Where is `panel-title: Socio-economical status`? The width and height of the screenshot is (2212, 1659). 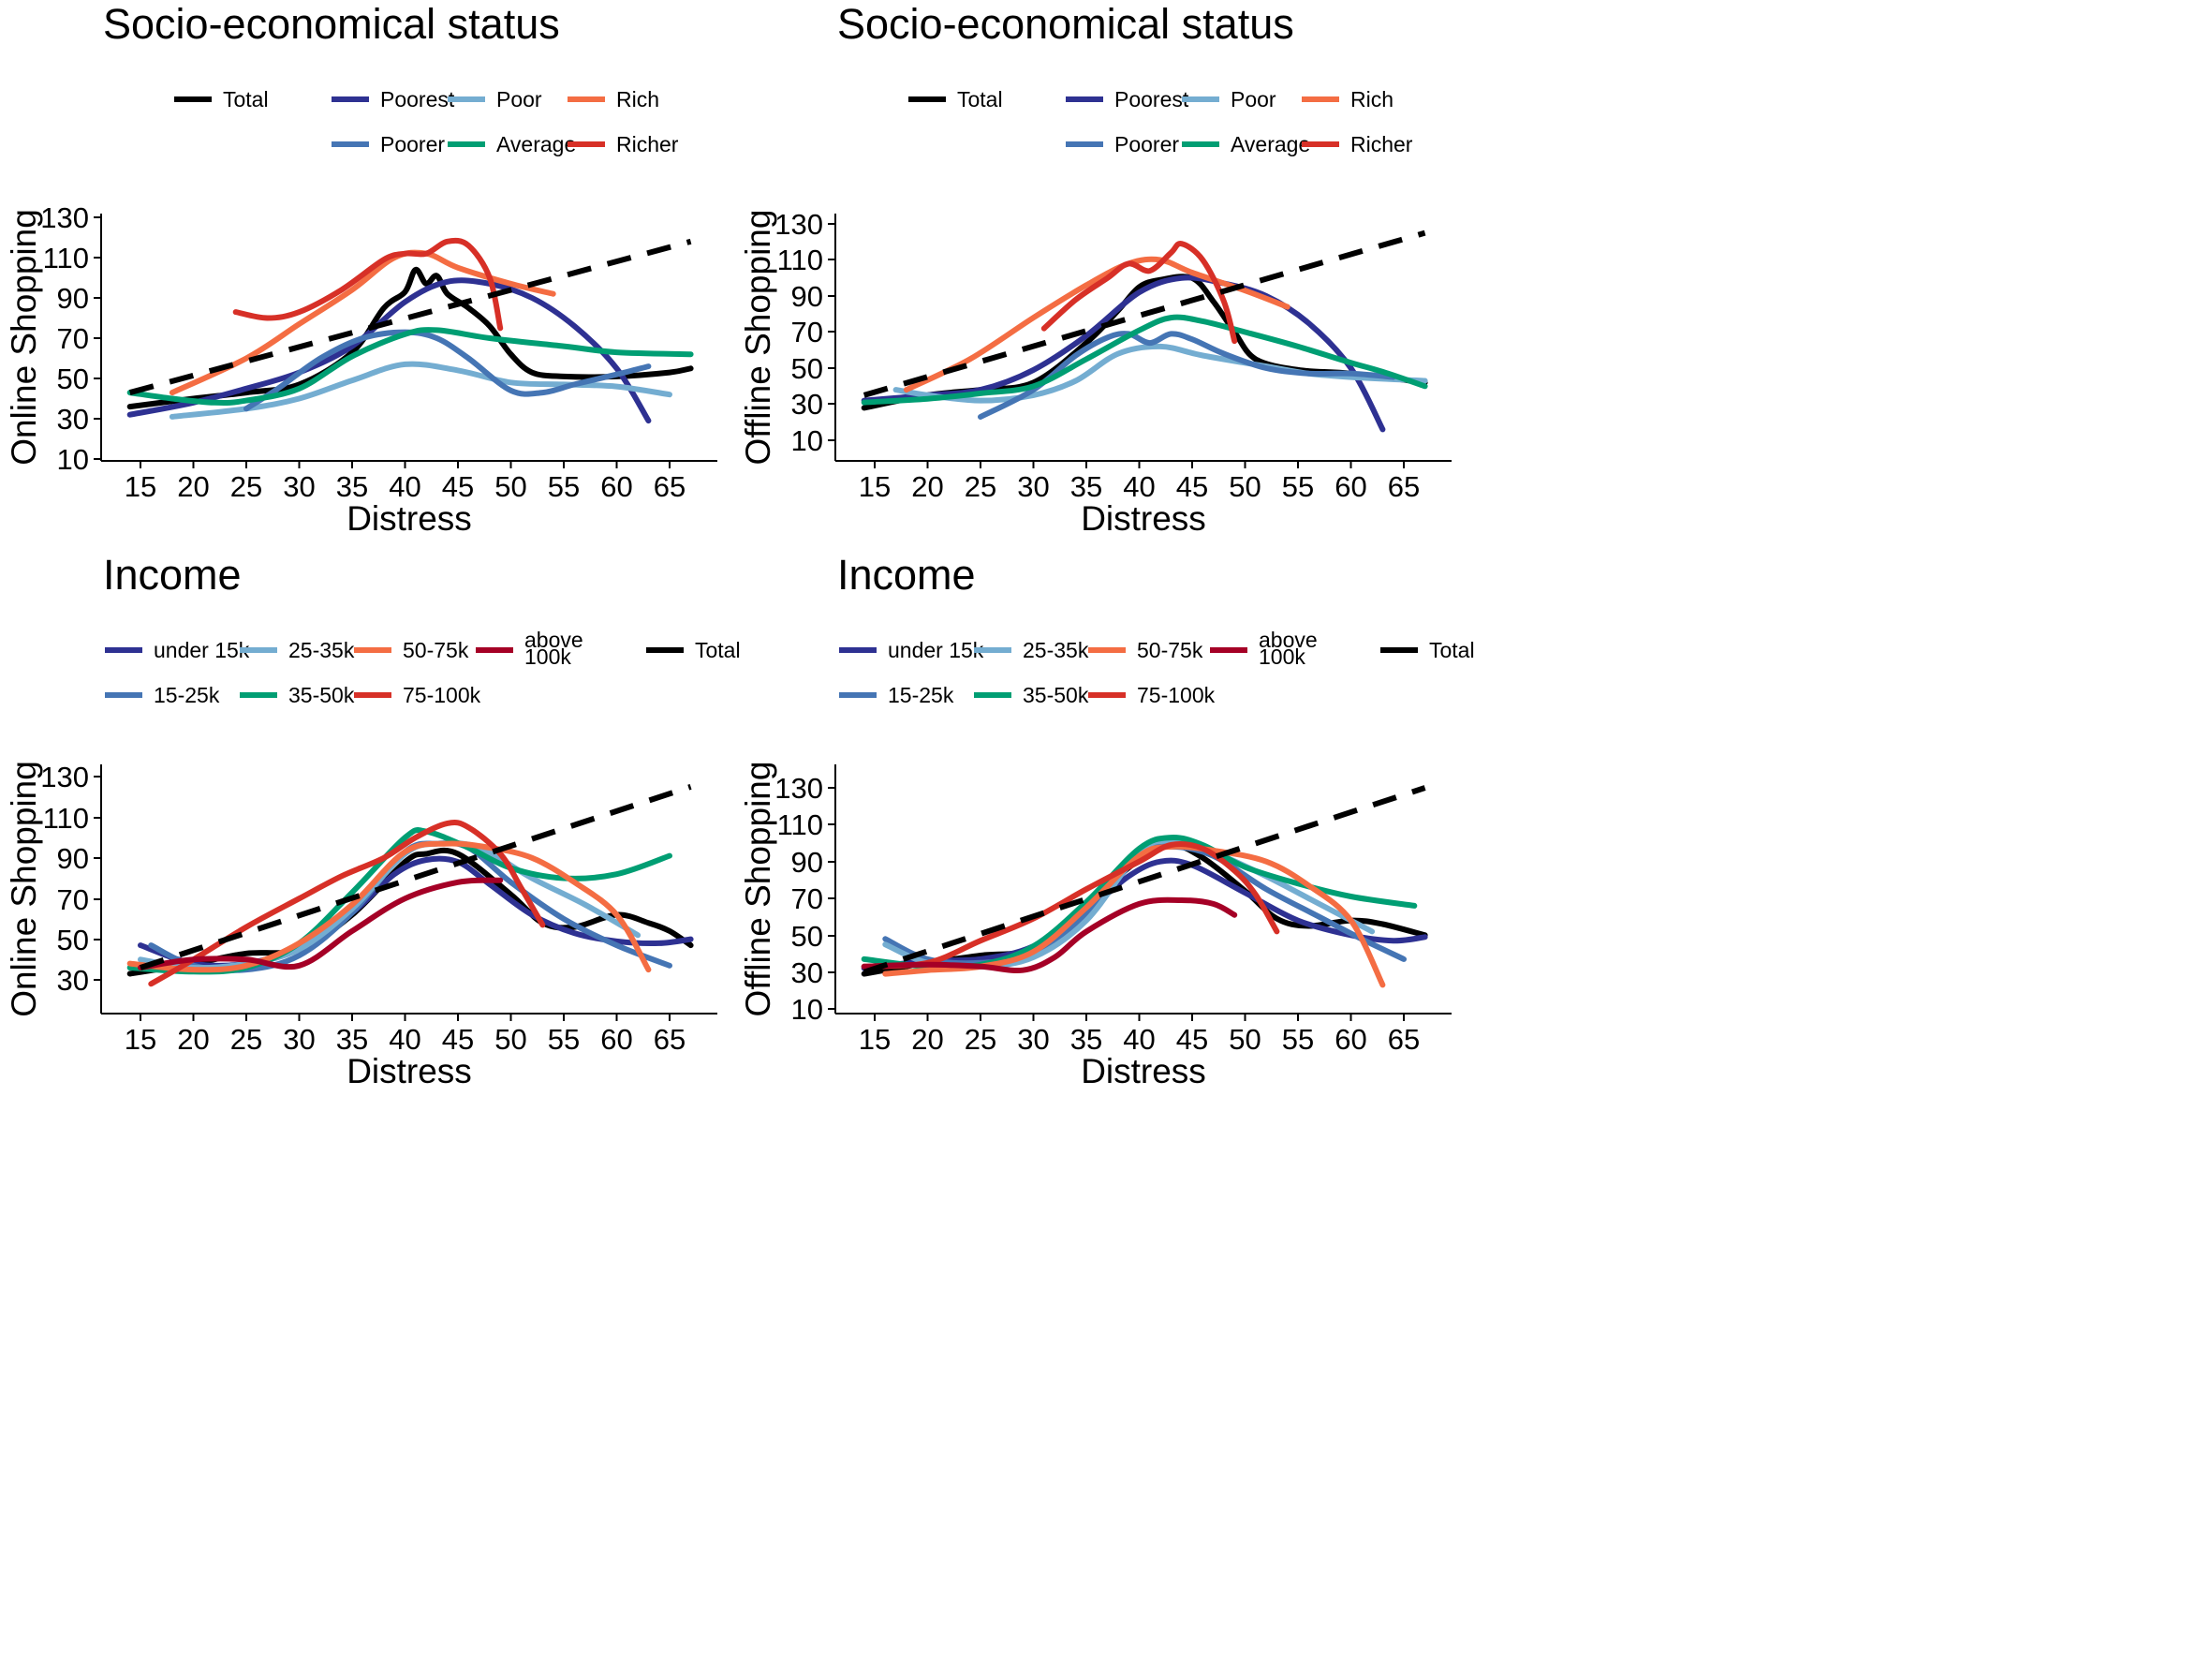 panel-title: Socio-economical status is located at coordinates (331, 24).